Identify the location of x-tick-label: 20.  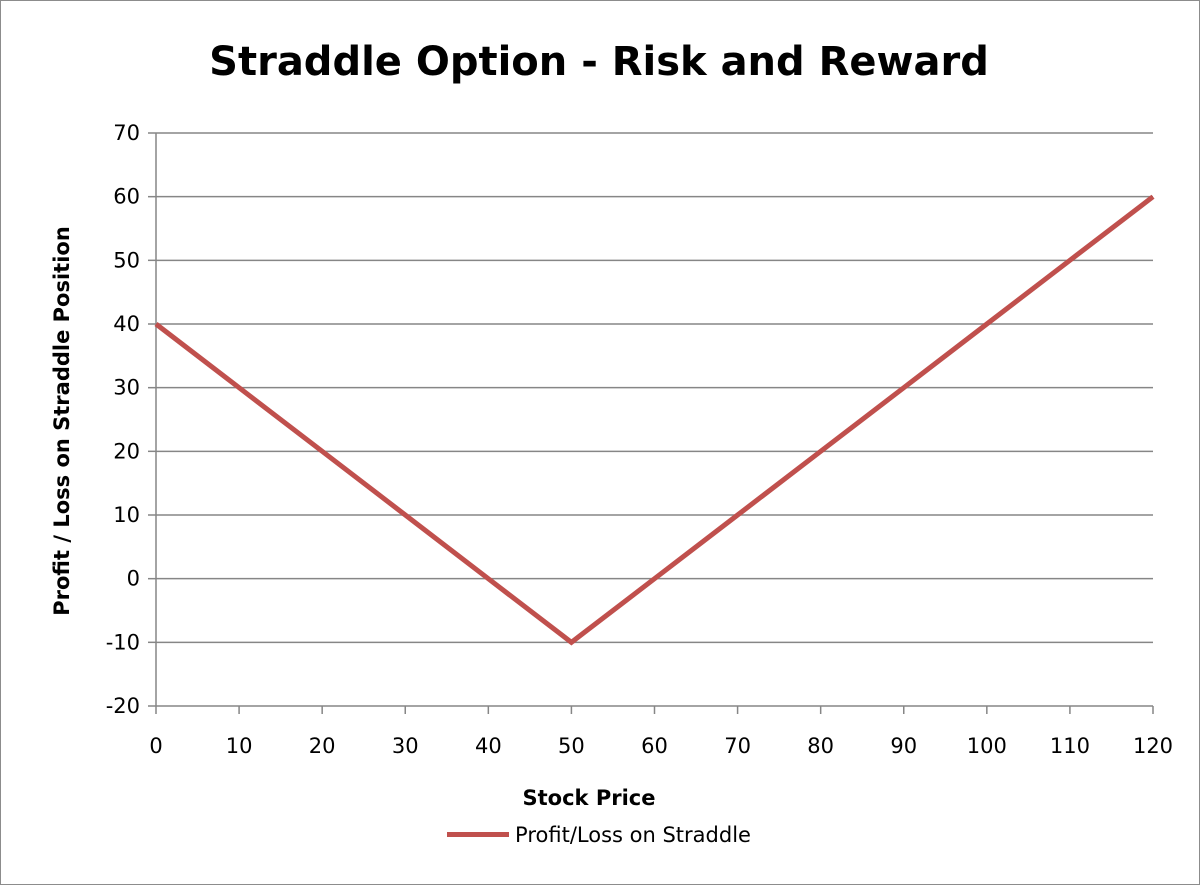
(322, 746).